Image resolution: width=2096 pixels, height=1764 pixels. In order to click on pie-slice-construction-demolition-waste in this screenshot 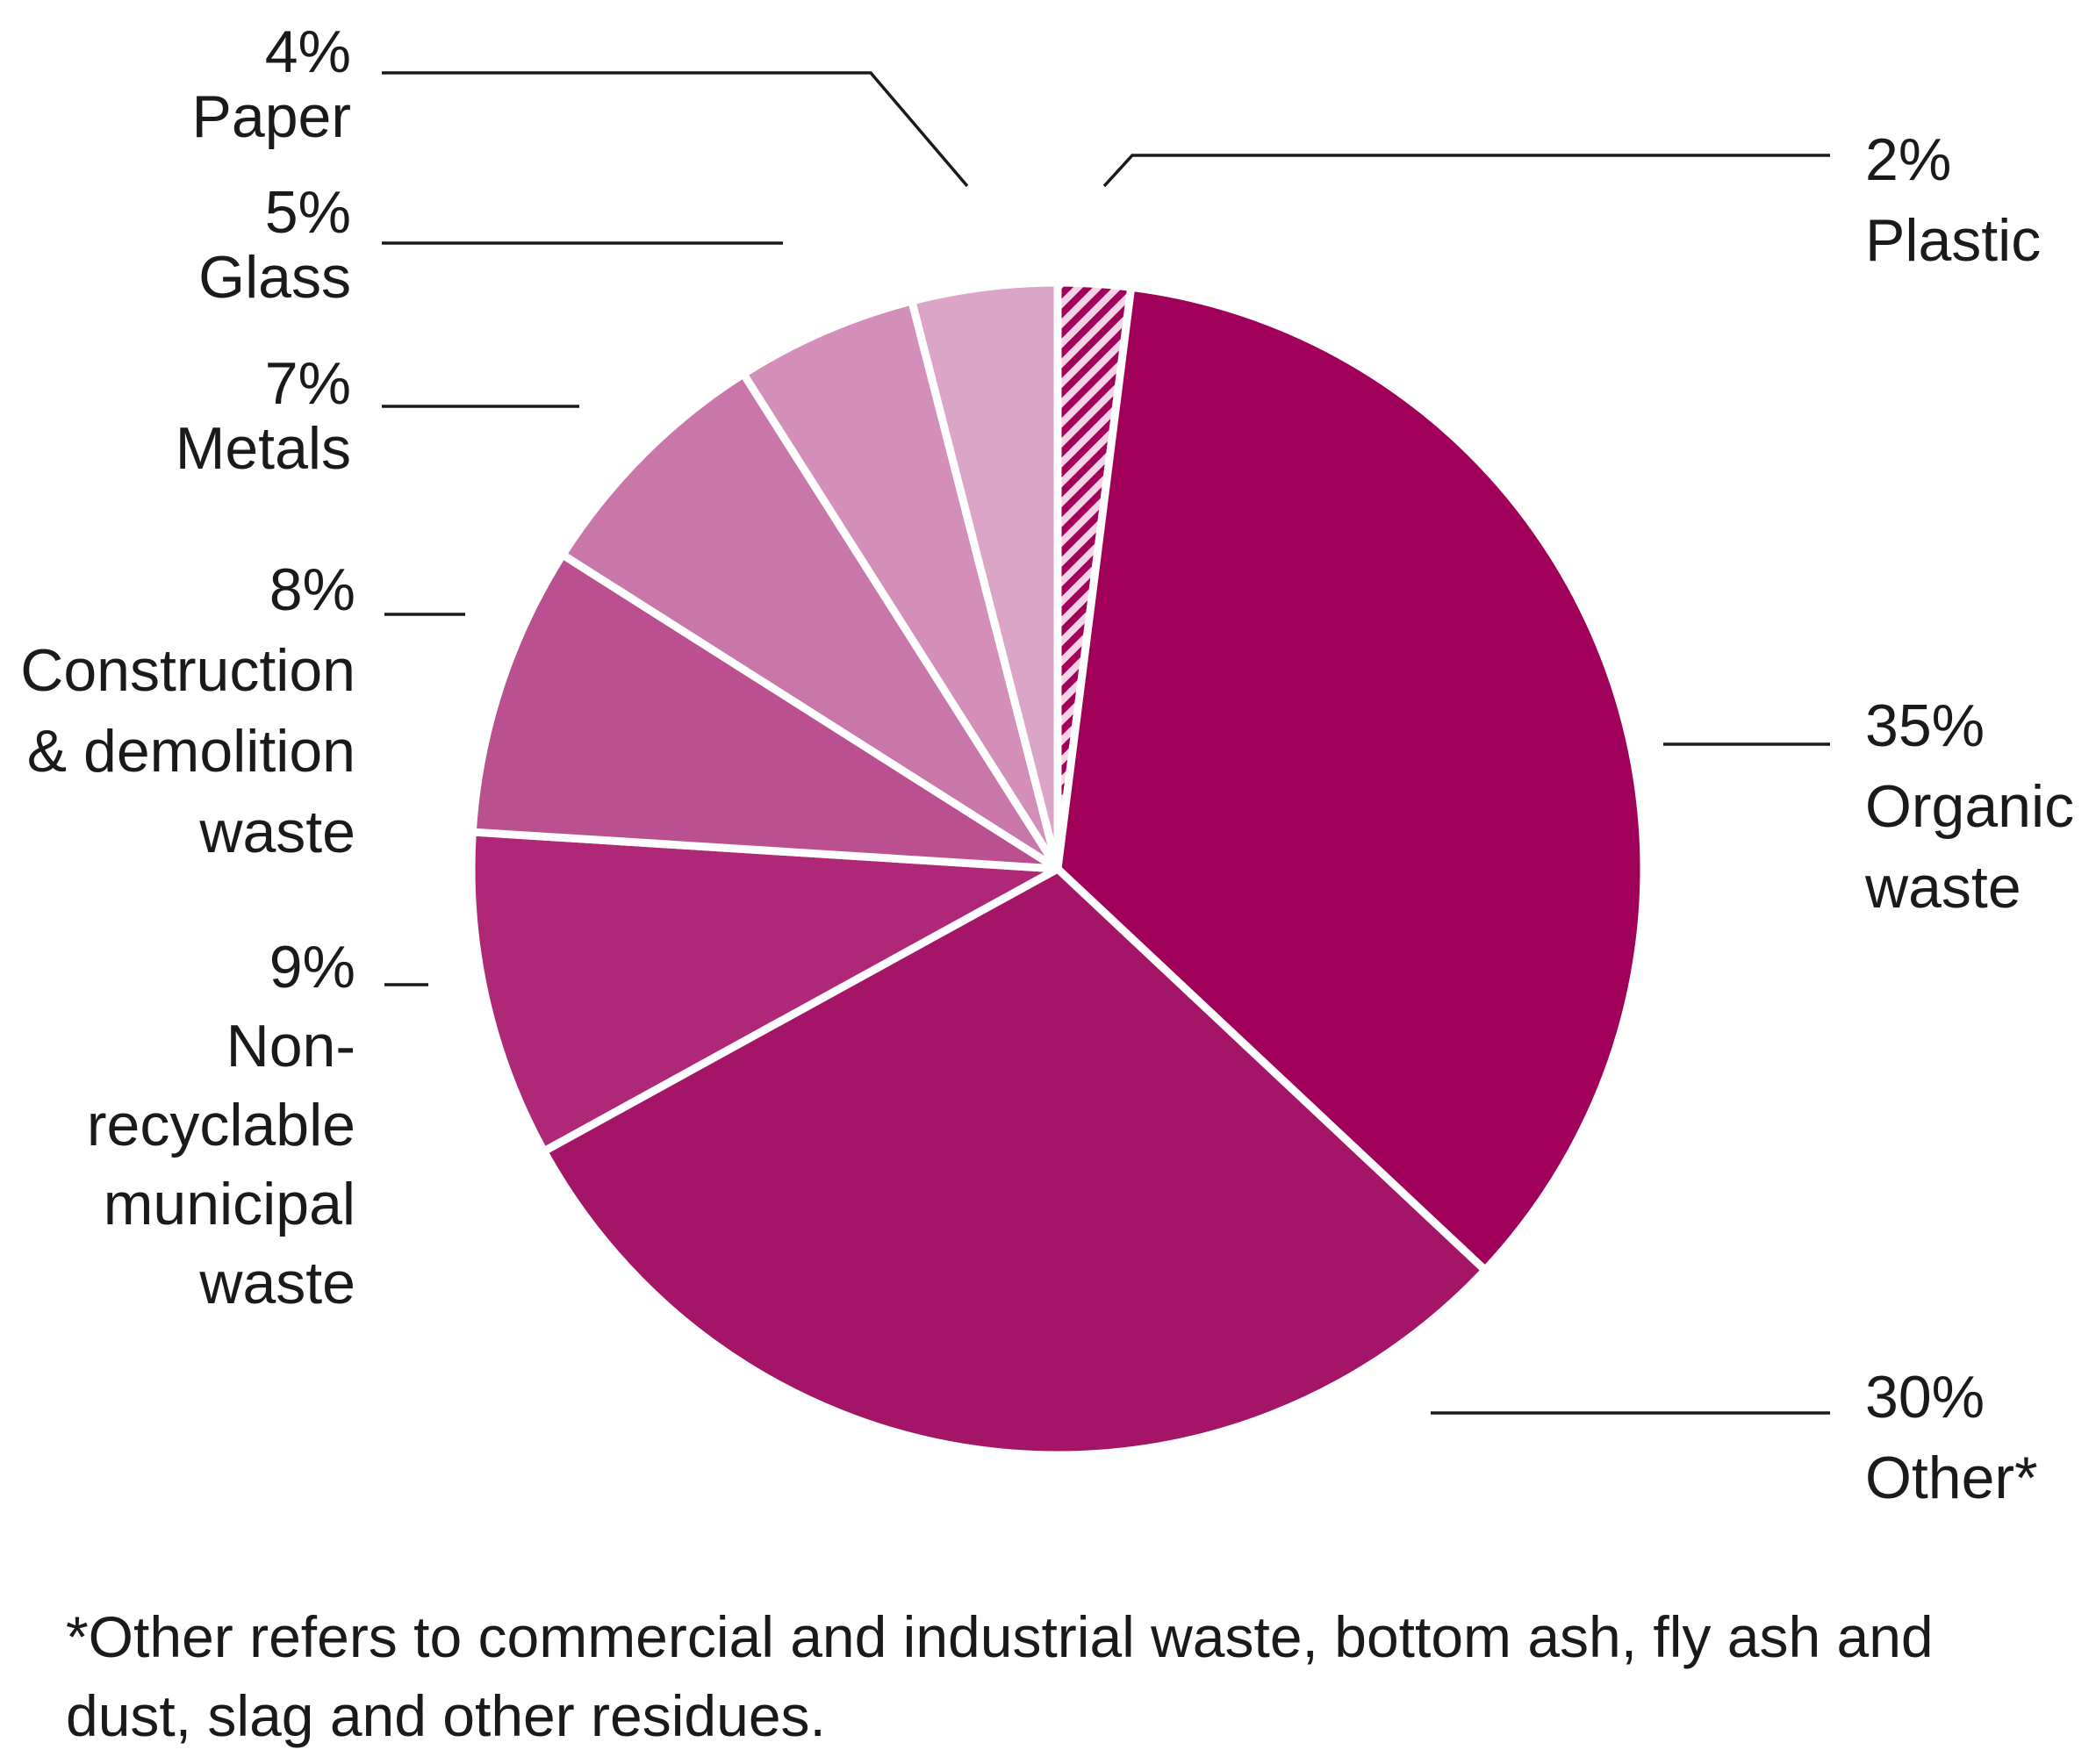, I will do `click(765, 711)`.